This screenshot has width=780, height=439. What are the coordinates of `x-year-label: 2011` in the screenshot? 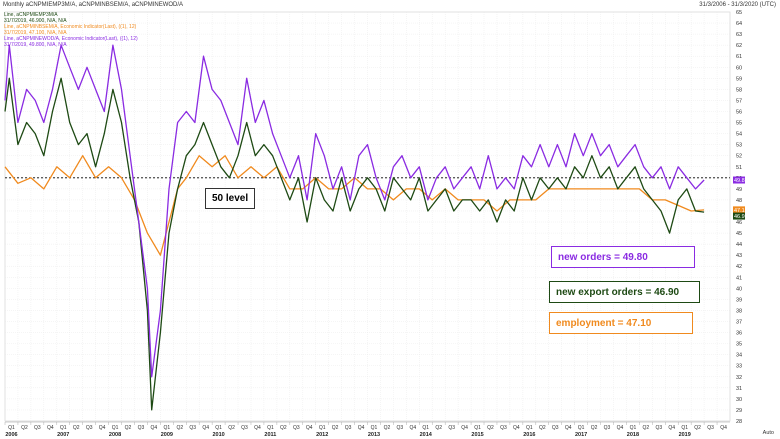 It's located at (270, 435).